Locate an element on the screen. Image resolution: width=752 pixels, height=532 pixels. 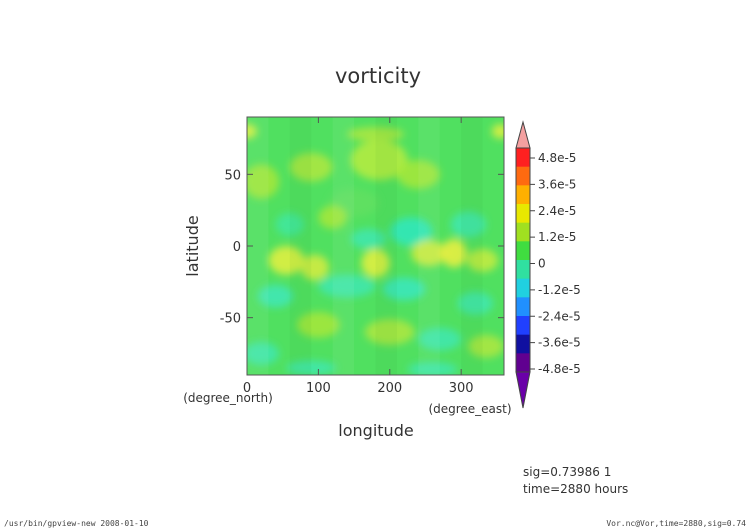
x-tick-label: 300 is located at coordinates (461, 388).